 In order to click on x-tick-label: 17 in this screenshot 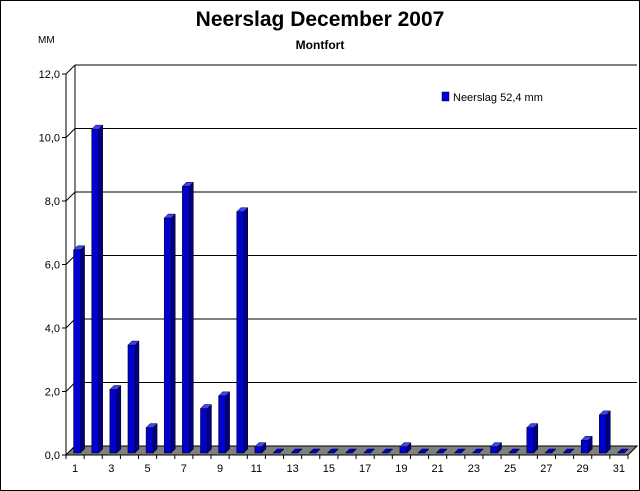, I will do `click(365, 469)`.